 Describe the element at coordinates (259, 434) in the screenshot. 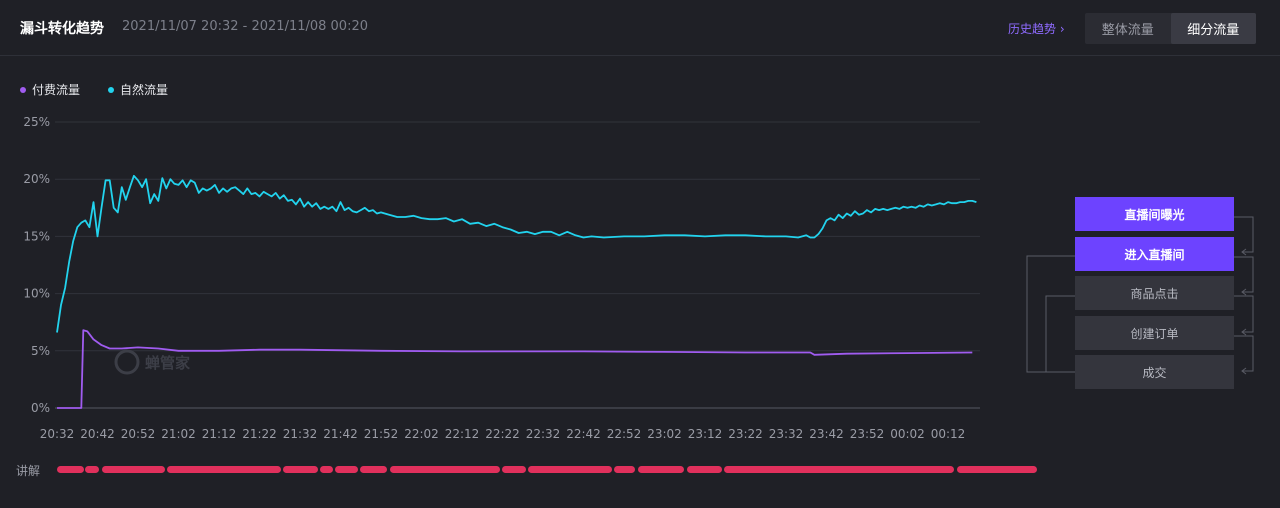

I see `x-tick-label: 21:22` at that location.